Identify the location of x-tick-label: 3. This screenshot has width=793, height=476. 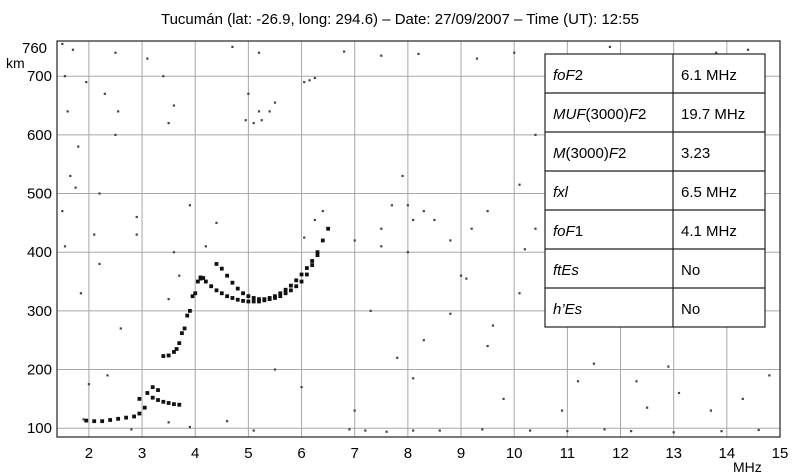
(142, 453).